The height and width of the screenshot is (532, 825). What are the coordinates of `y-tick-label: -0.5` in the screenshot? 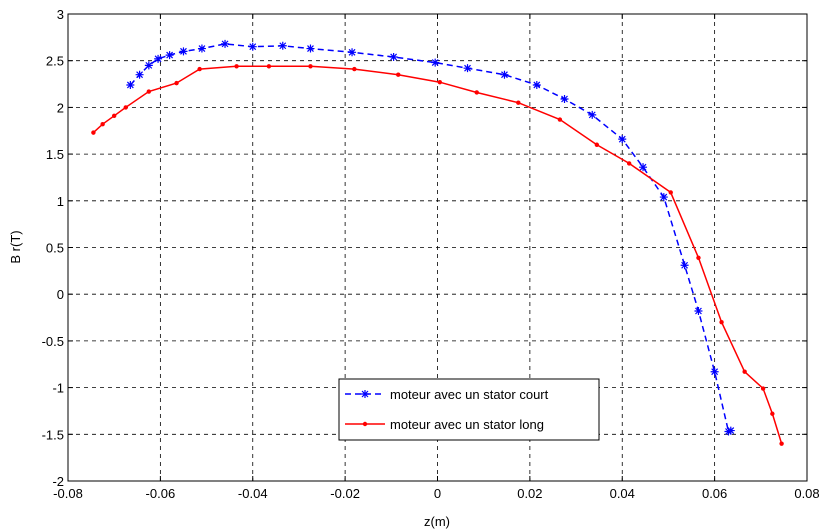 It's located at (53, 341).